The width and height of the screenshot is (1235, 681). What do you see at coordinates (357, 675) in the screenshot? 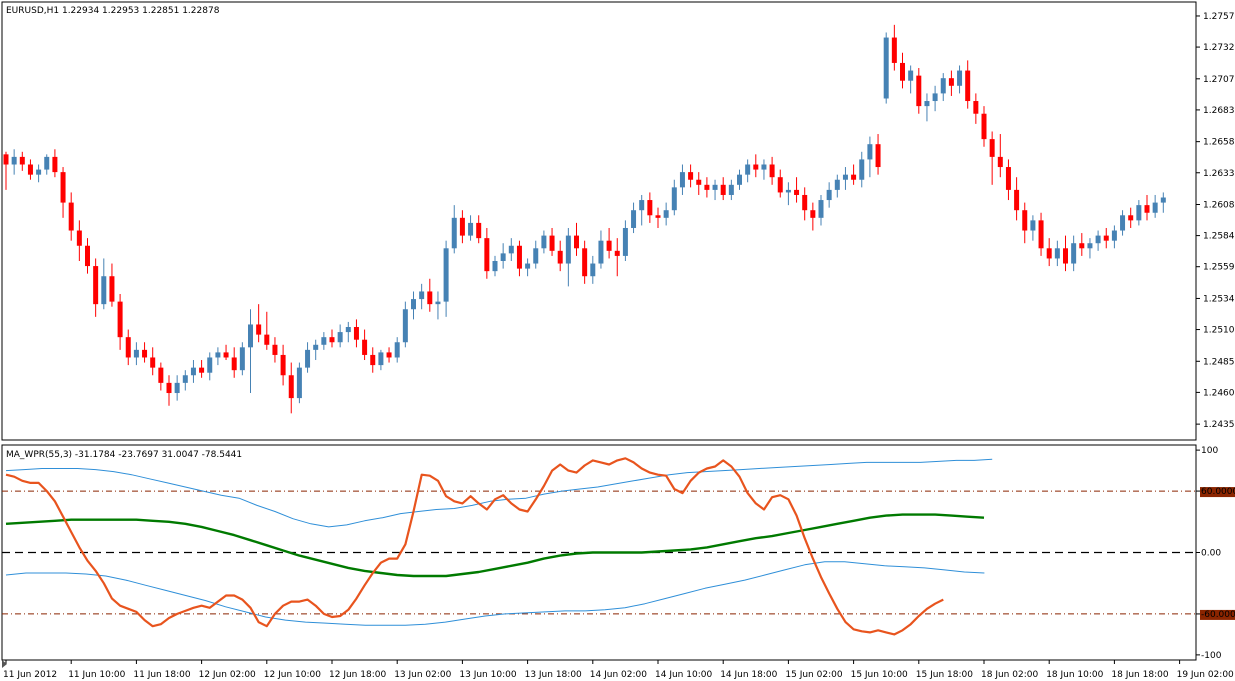
I see `time-tick-label: 12 Jun 18:00` at bounding box center [357, 675].